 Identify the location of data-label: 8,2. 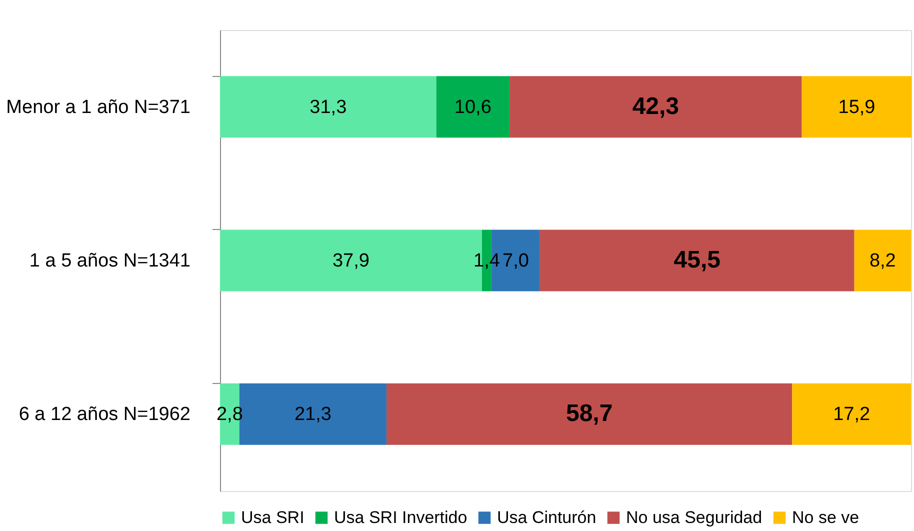
(882, 261).